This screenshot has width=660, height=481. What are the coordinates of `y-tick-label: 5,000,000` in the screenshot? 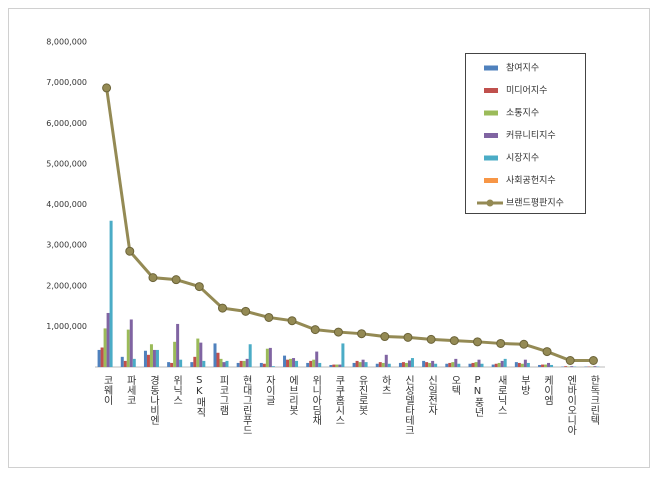 It's located at (66, 163).